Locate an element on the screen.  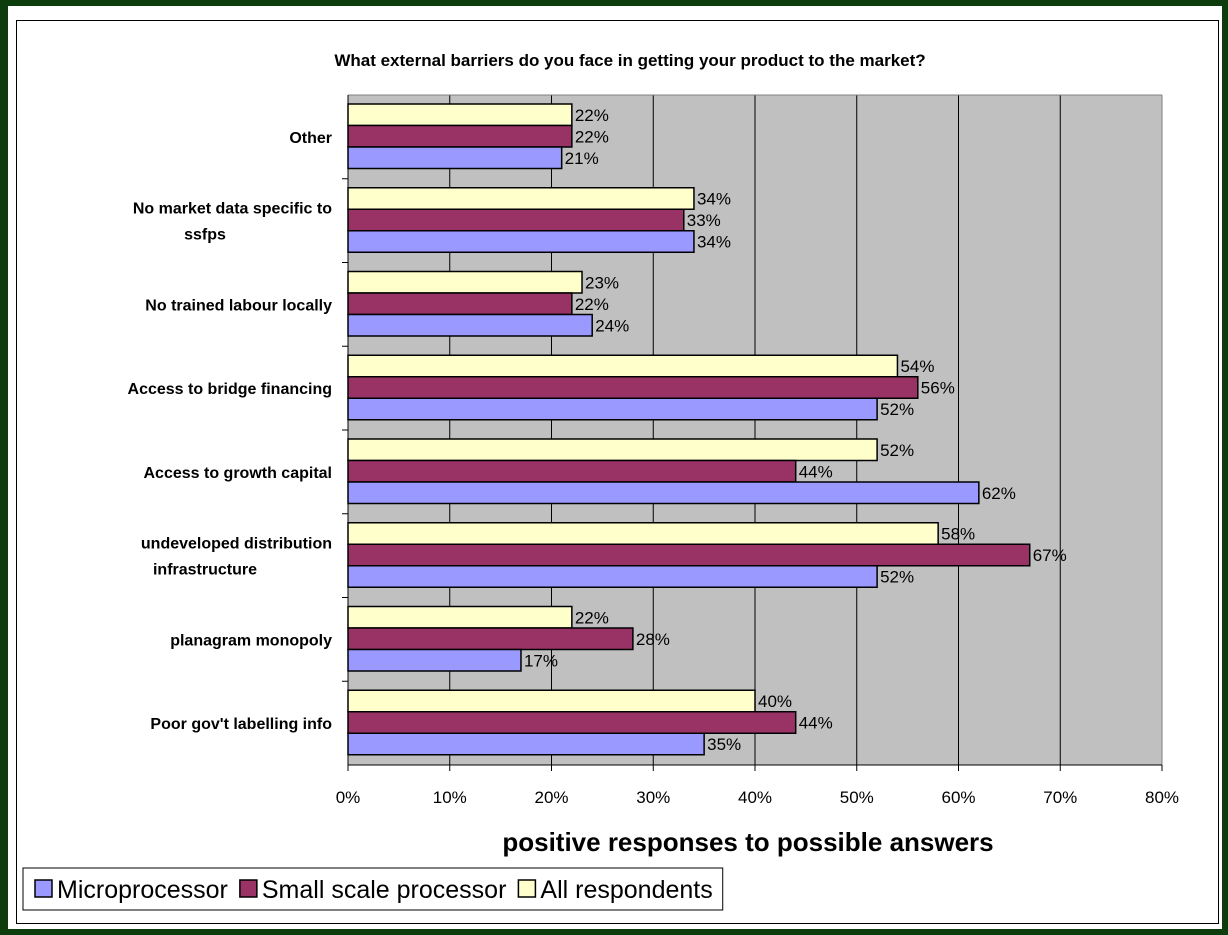
x-tick-label: 60% is located at coordinates (958, 797).